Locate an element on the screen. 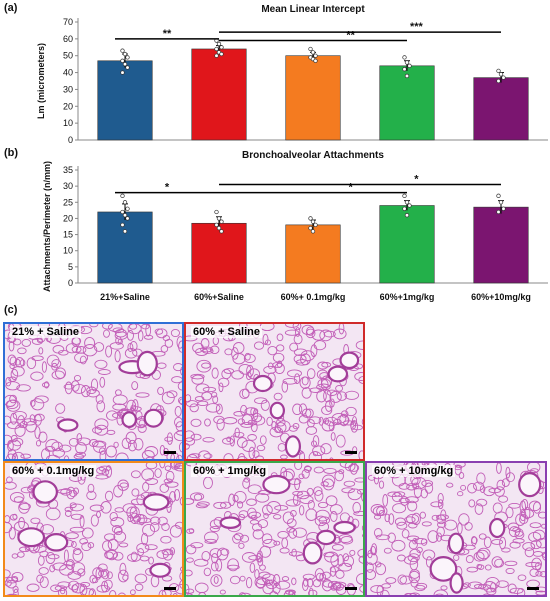  micrograph-tile: 60% + Saline is located at coordinates (274, 391).